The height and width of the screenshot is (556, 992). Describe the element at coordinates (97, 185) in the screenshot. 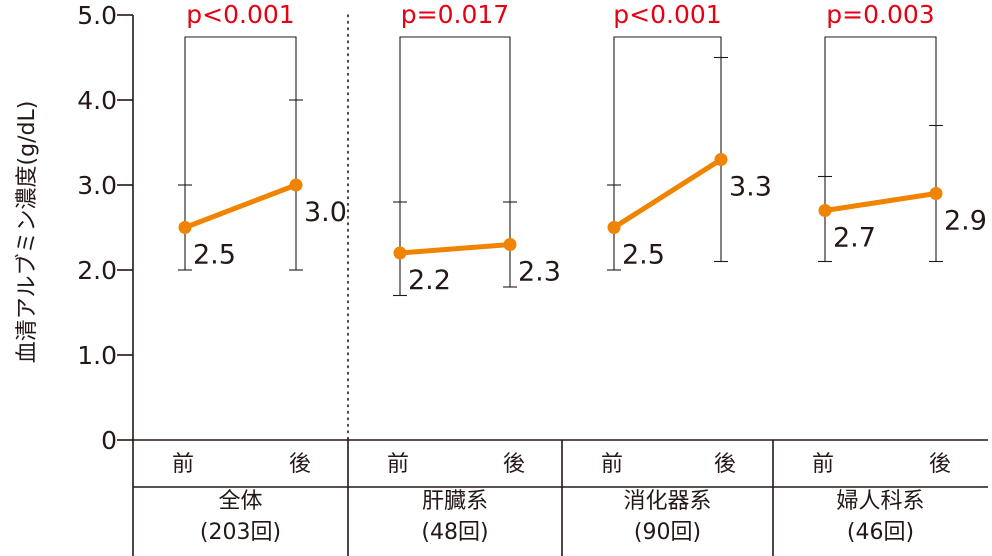

I see `y-tick-label: 3.0` at that location.